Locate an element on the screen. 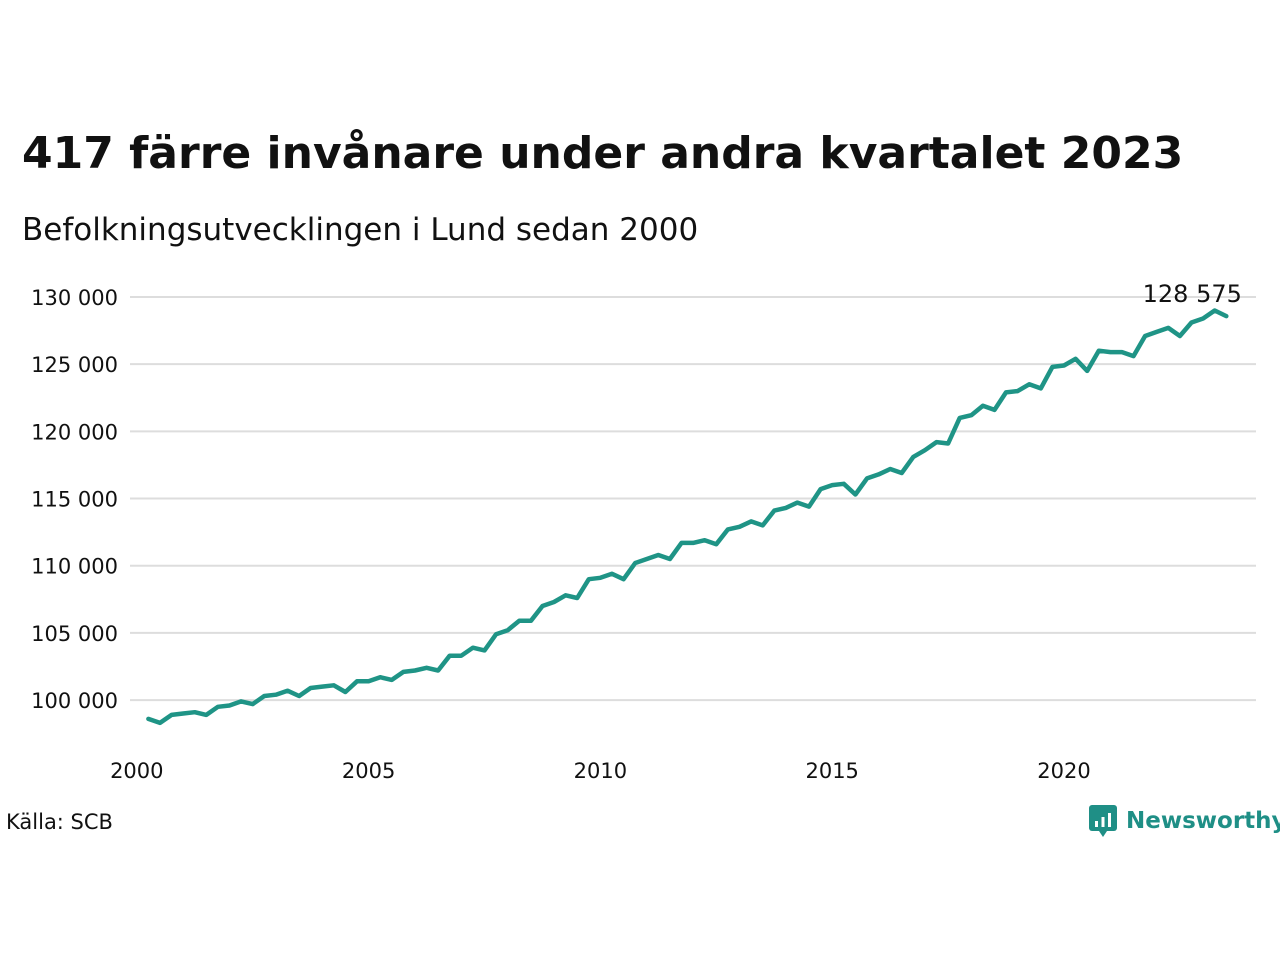  brand-logo: Newsworthy is located at coordinates (1184, 821).